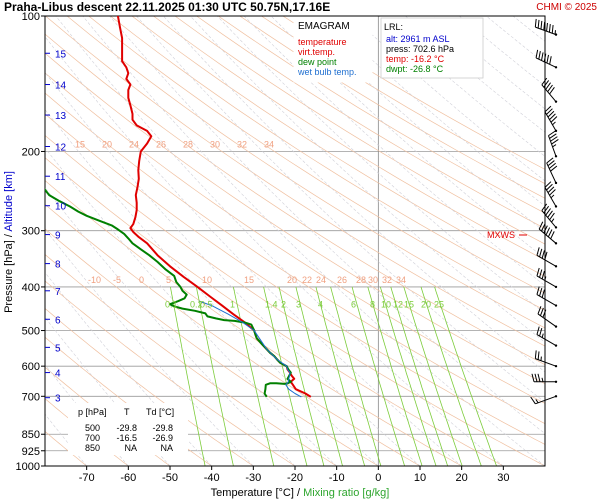 The height and width of the screenshot is (500, 600). Describe the element at coordinates (170, 478) in the screenshot. I see `x-tick-label: -50` at that location.